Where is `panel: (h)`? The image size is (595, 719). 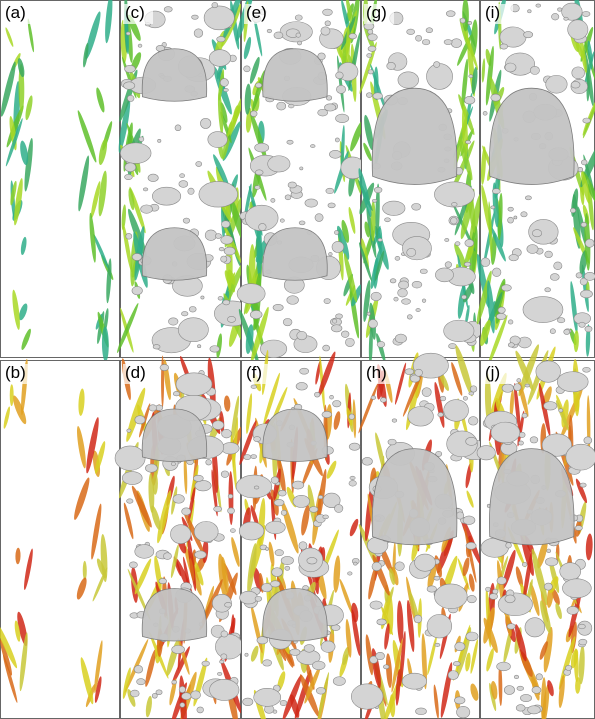
panel: (h) is located at coordinates (420, 532).